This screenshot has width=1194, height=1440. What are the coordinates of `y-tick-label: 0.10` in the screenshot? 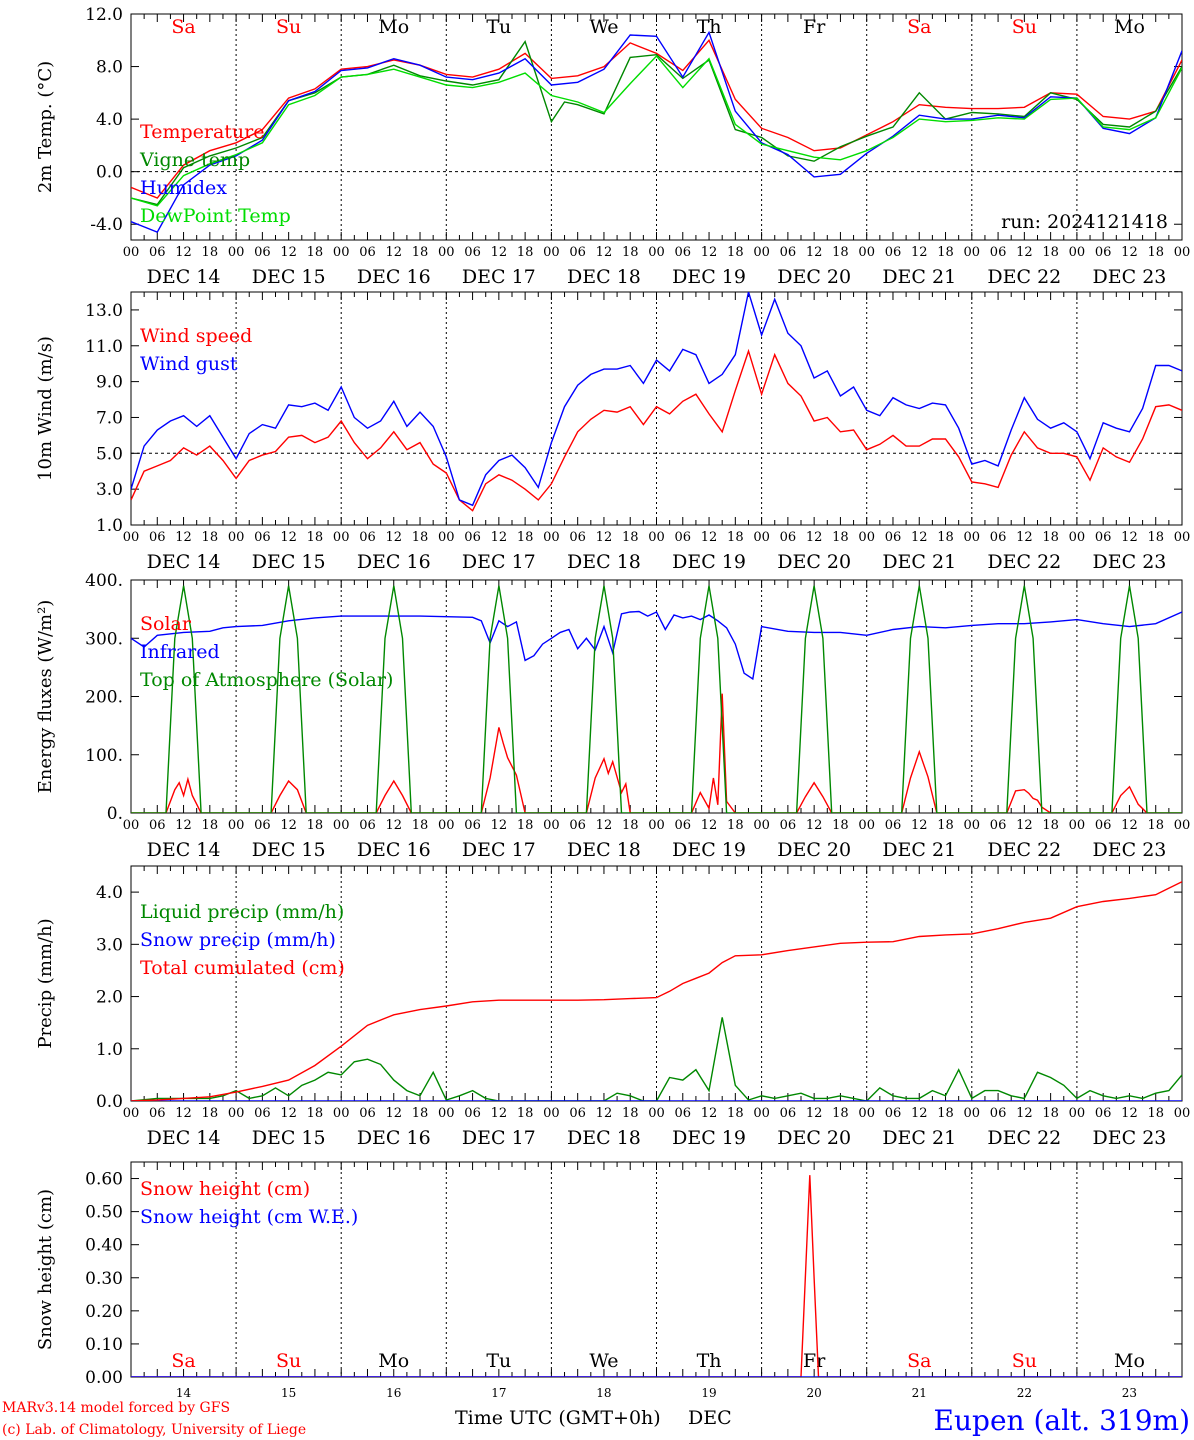 It's located at (104, 1345).